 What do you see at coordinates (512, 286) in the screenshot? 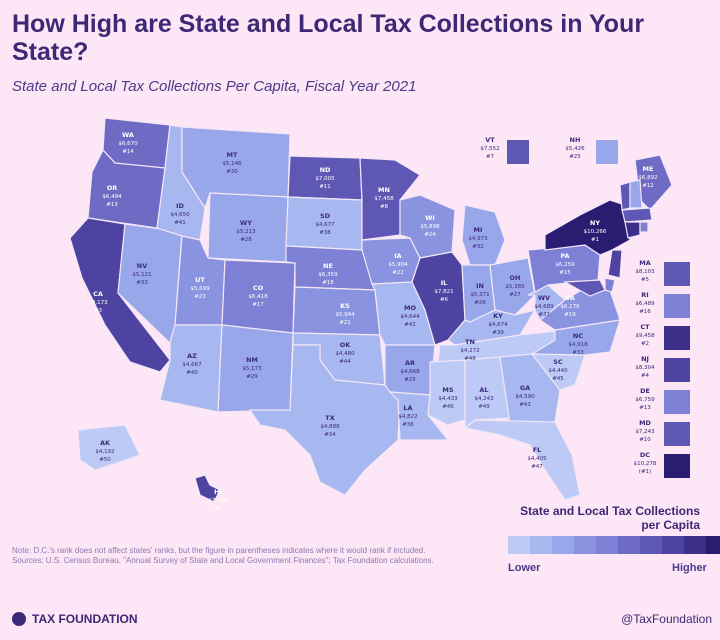
I see `state-OH` at bounding box center [512, 286].